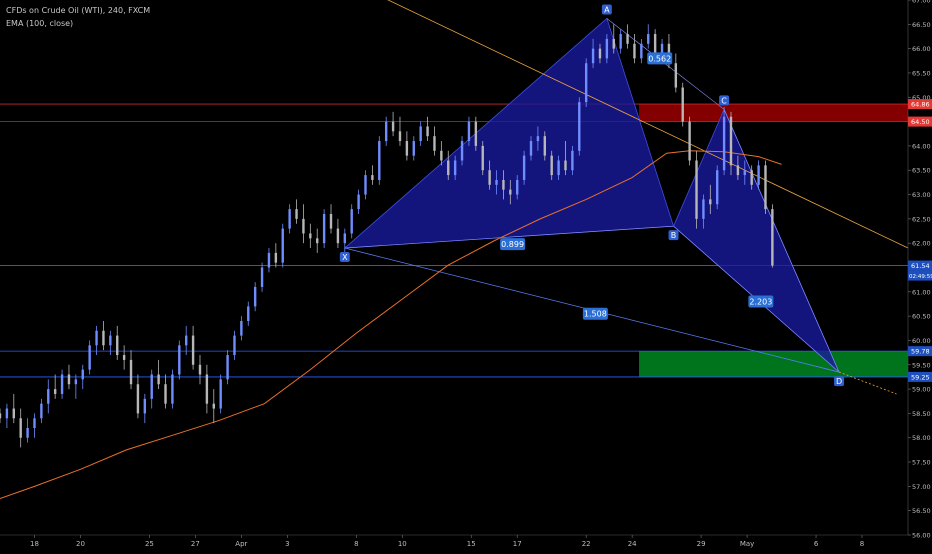  What do you see at coordinates (921, 244) in the screenshot?
I see `y-tick-label: 62.00` at bounding box center [921, 244].